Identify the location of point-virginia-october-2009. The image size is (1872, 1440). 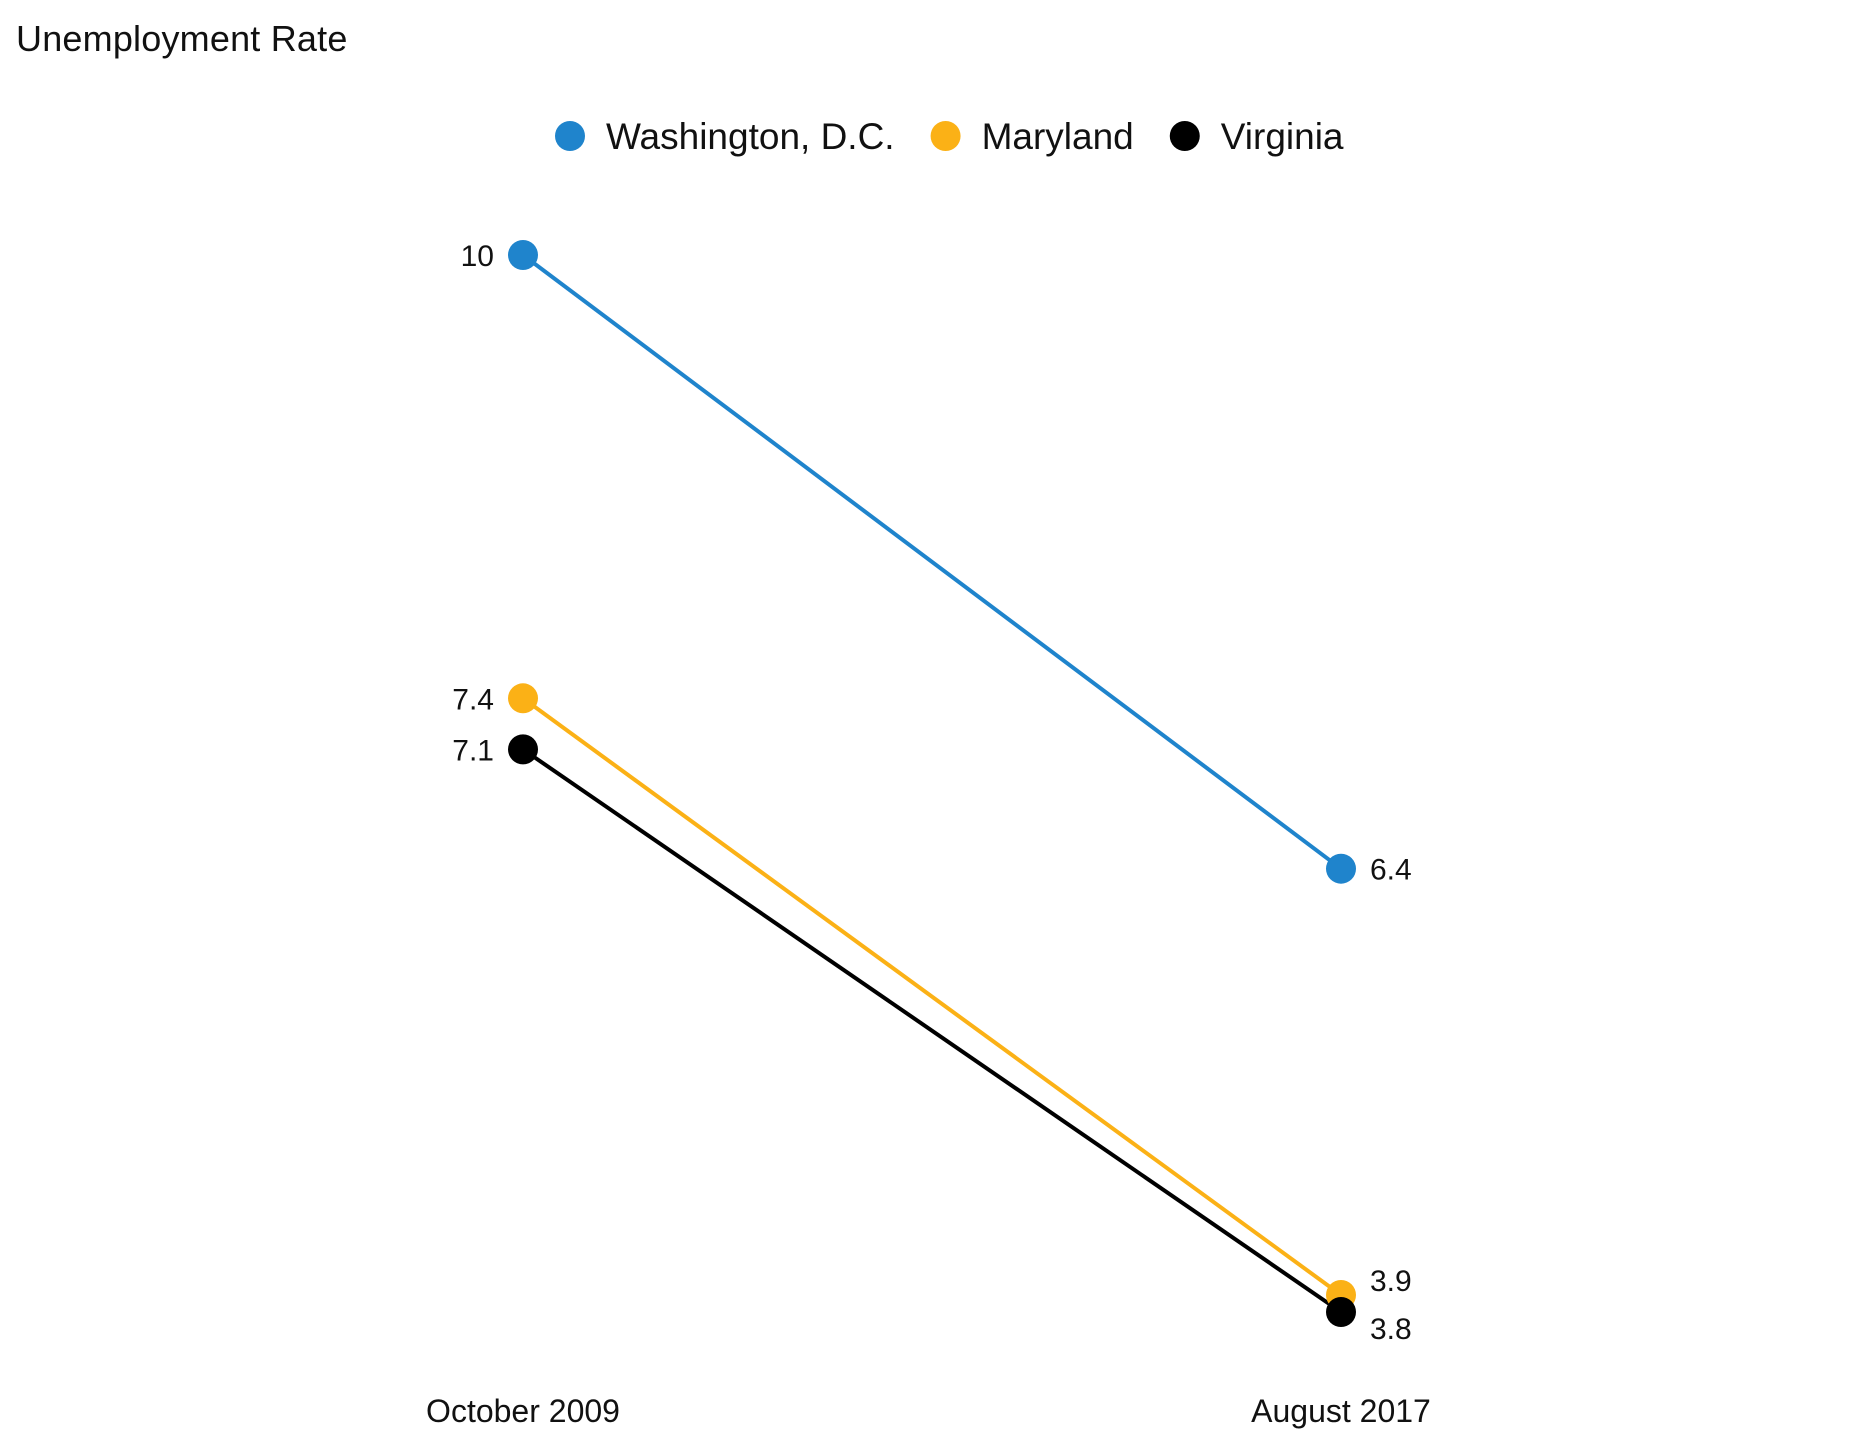
(523, 749).